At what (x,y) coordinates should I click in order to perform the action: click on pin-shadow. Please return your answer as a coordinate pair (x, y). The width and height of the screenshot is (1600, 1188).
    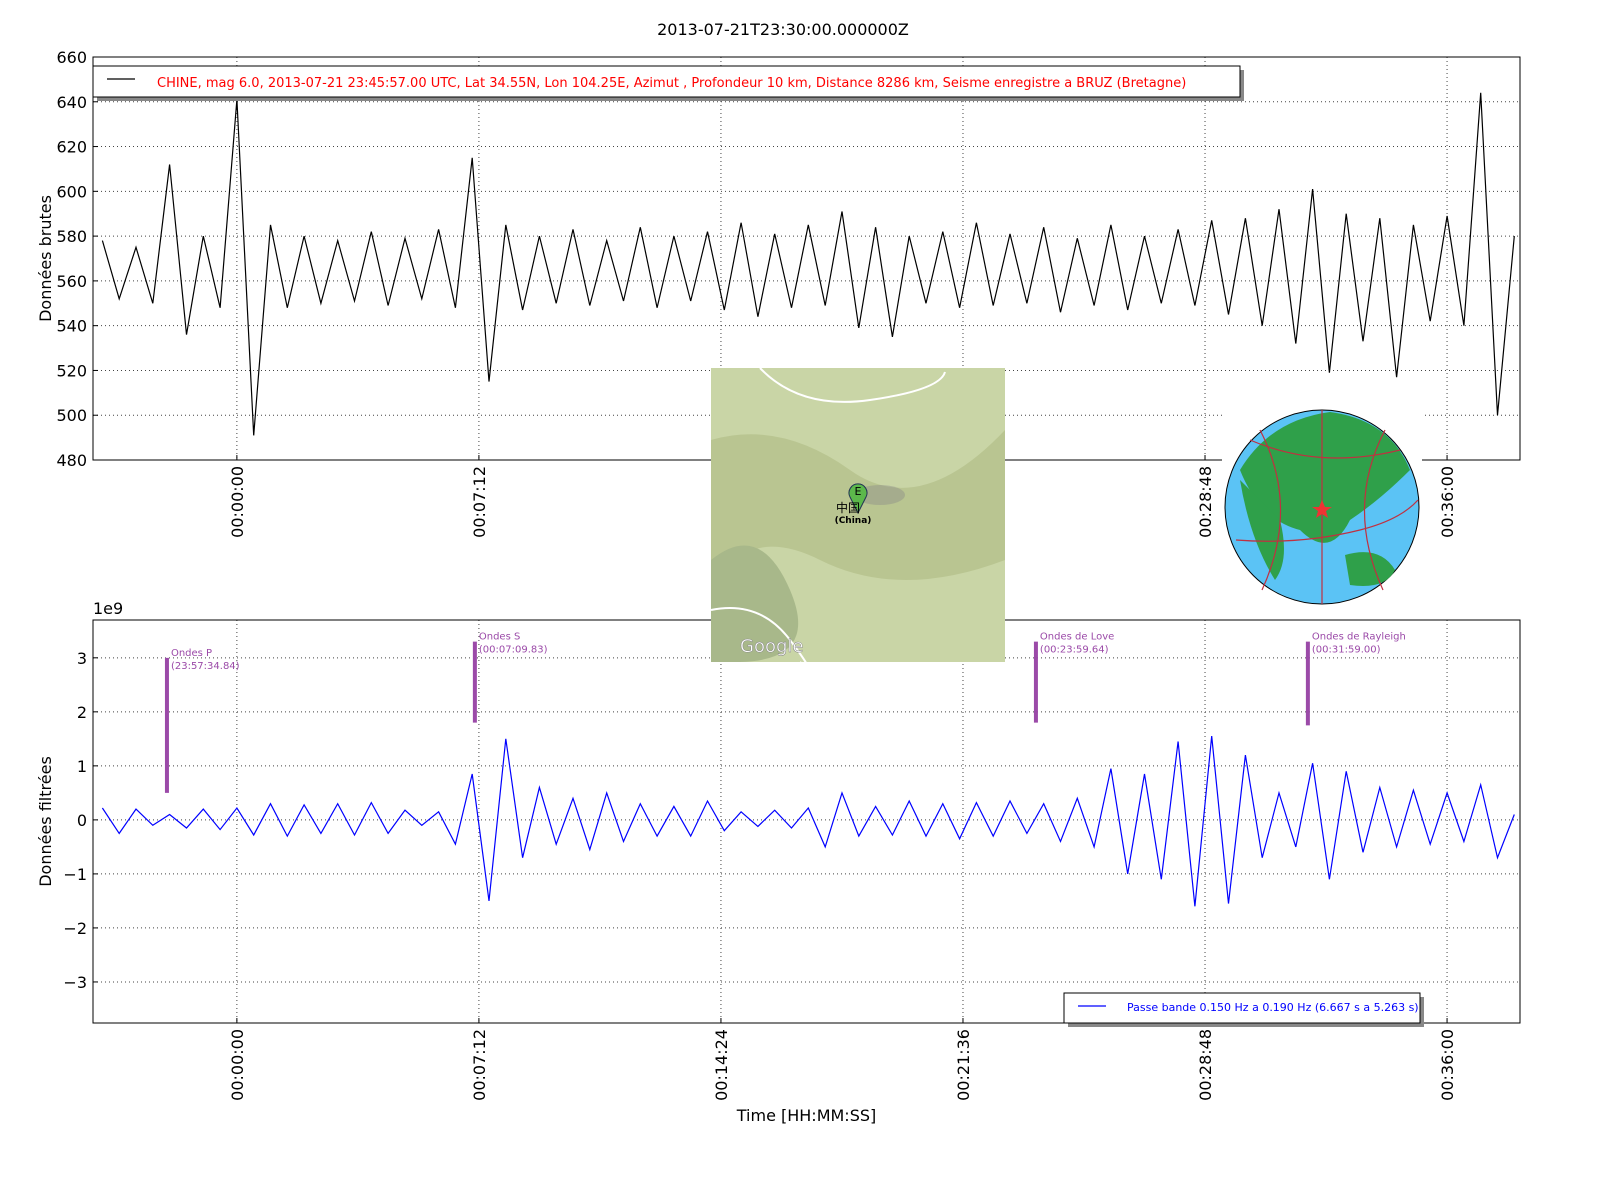
    Looking at the image, I should click on (880, 495).